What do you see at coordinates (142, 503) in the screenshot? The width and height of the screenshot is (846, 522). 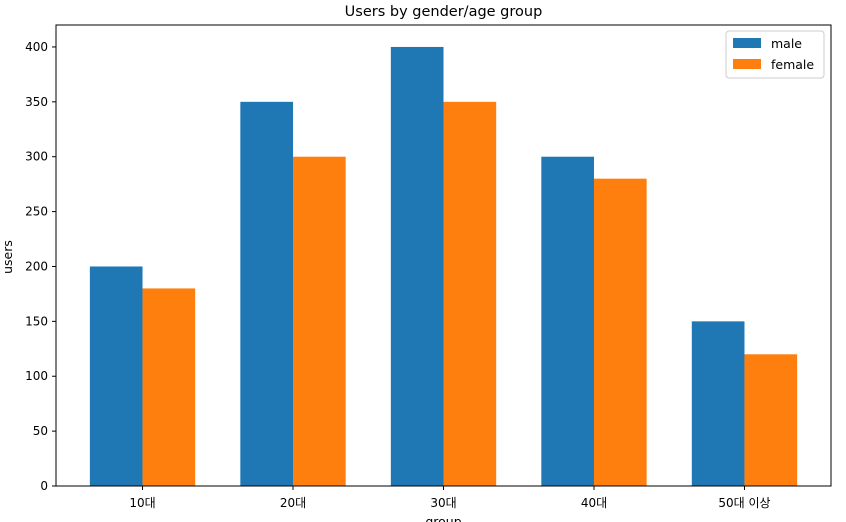 I see `x-tick-label: 10대` at bounding box center [142, 503].